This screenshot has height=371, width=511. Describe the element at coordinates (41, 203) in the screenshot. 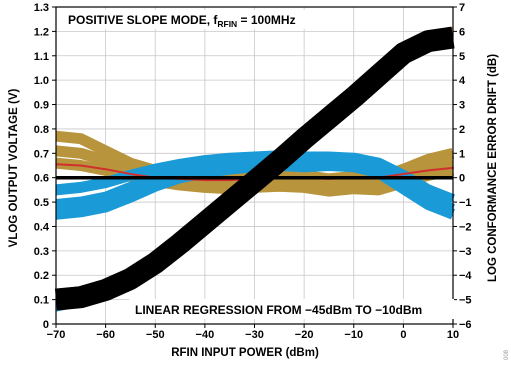

I see `y-tick-label: 0.5` at that location.